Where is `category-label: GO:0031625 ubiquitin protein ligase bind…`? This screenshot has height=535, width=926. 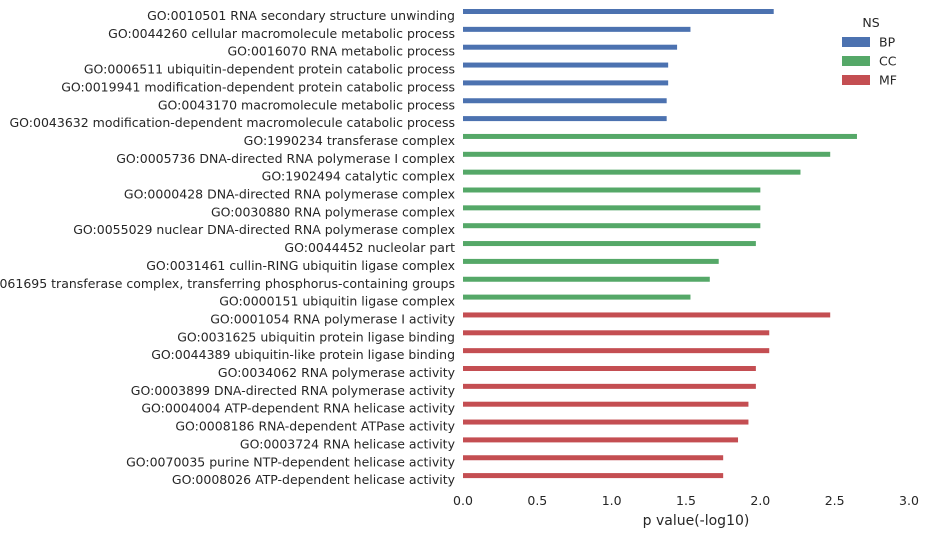 category-label: GO:0031625 ubiquitin protein ligase bind… is located at coordinates (316, 336).